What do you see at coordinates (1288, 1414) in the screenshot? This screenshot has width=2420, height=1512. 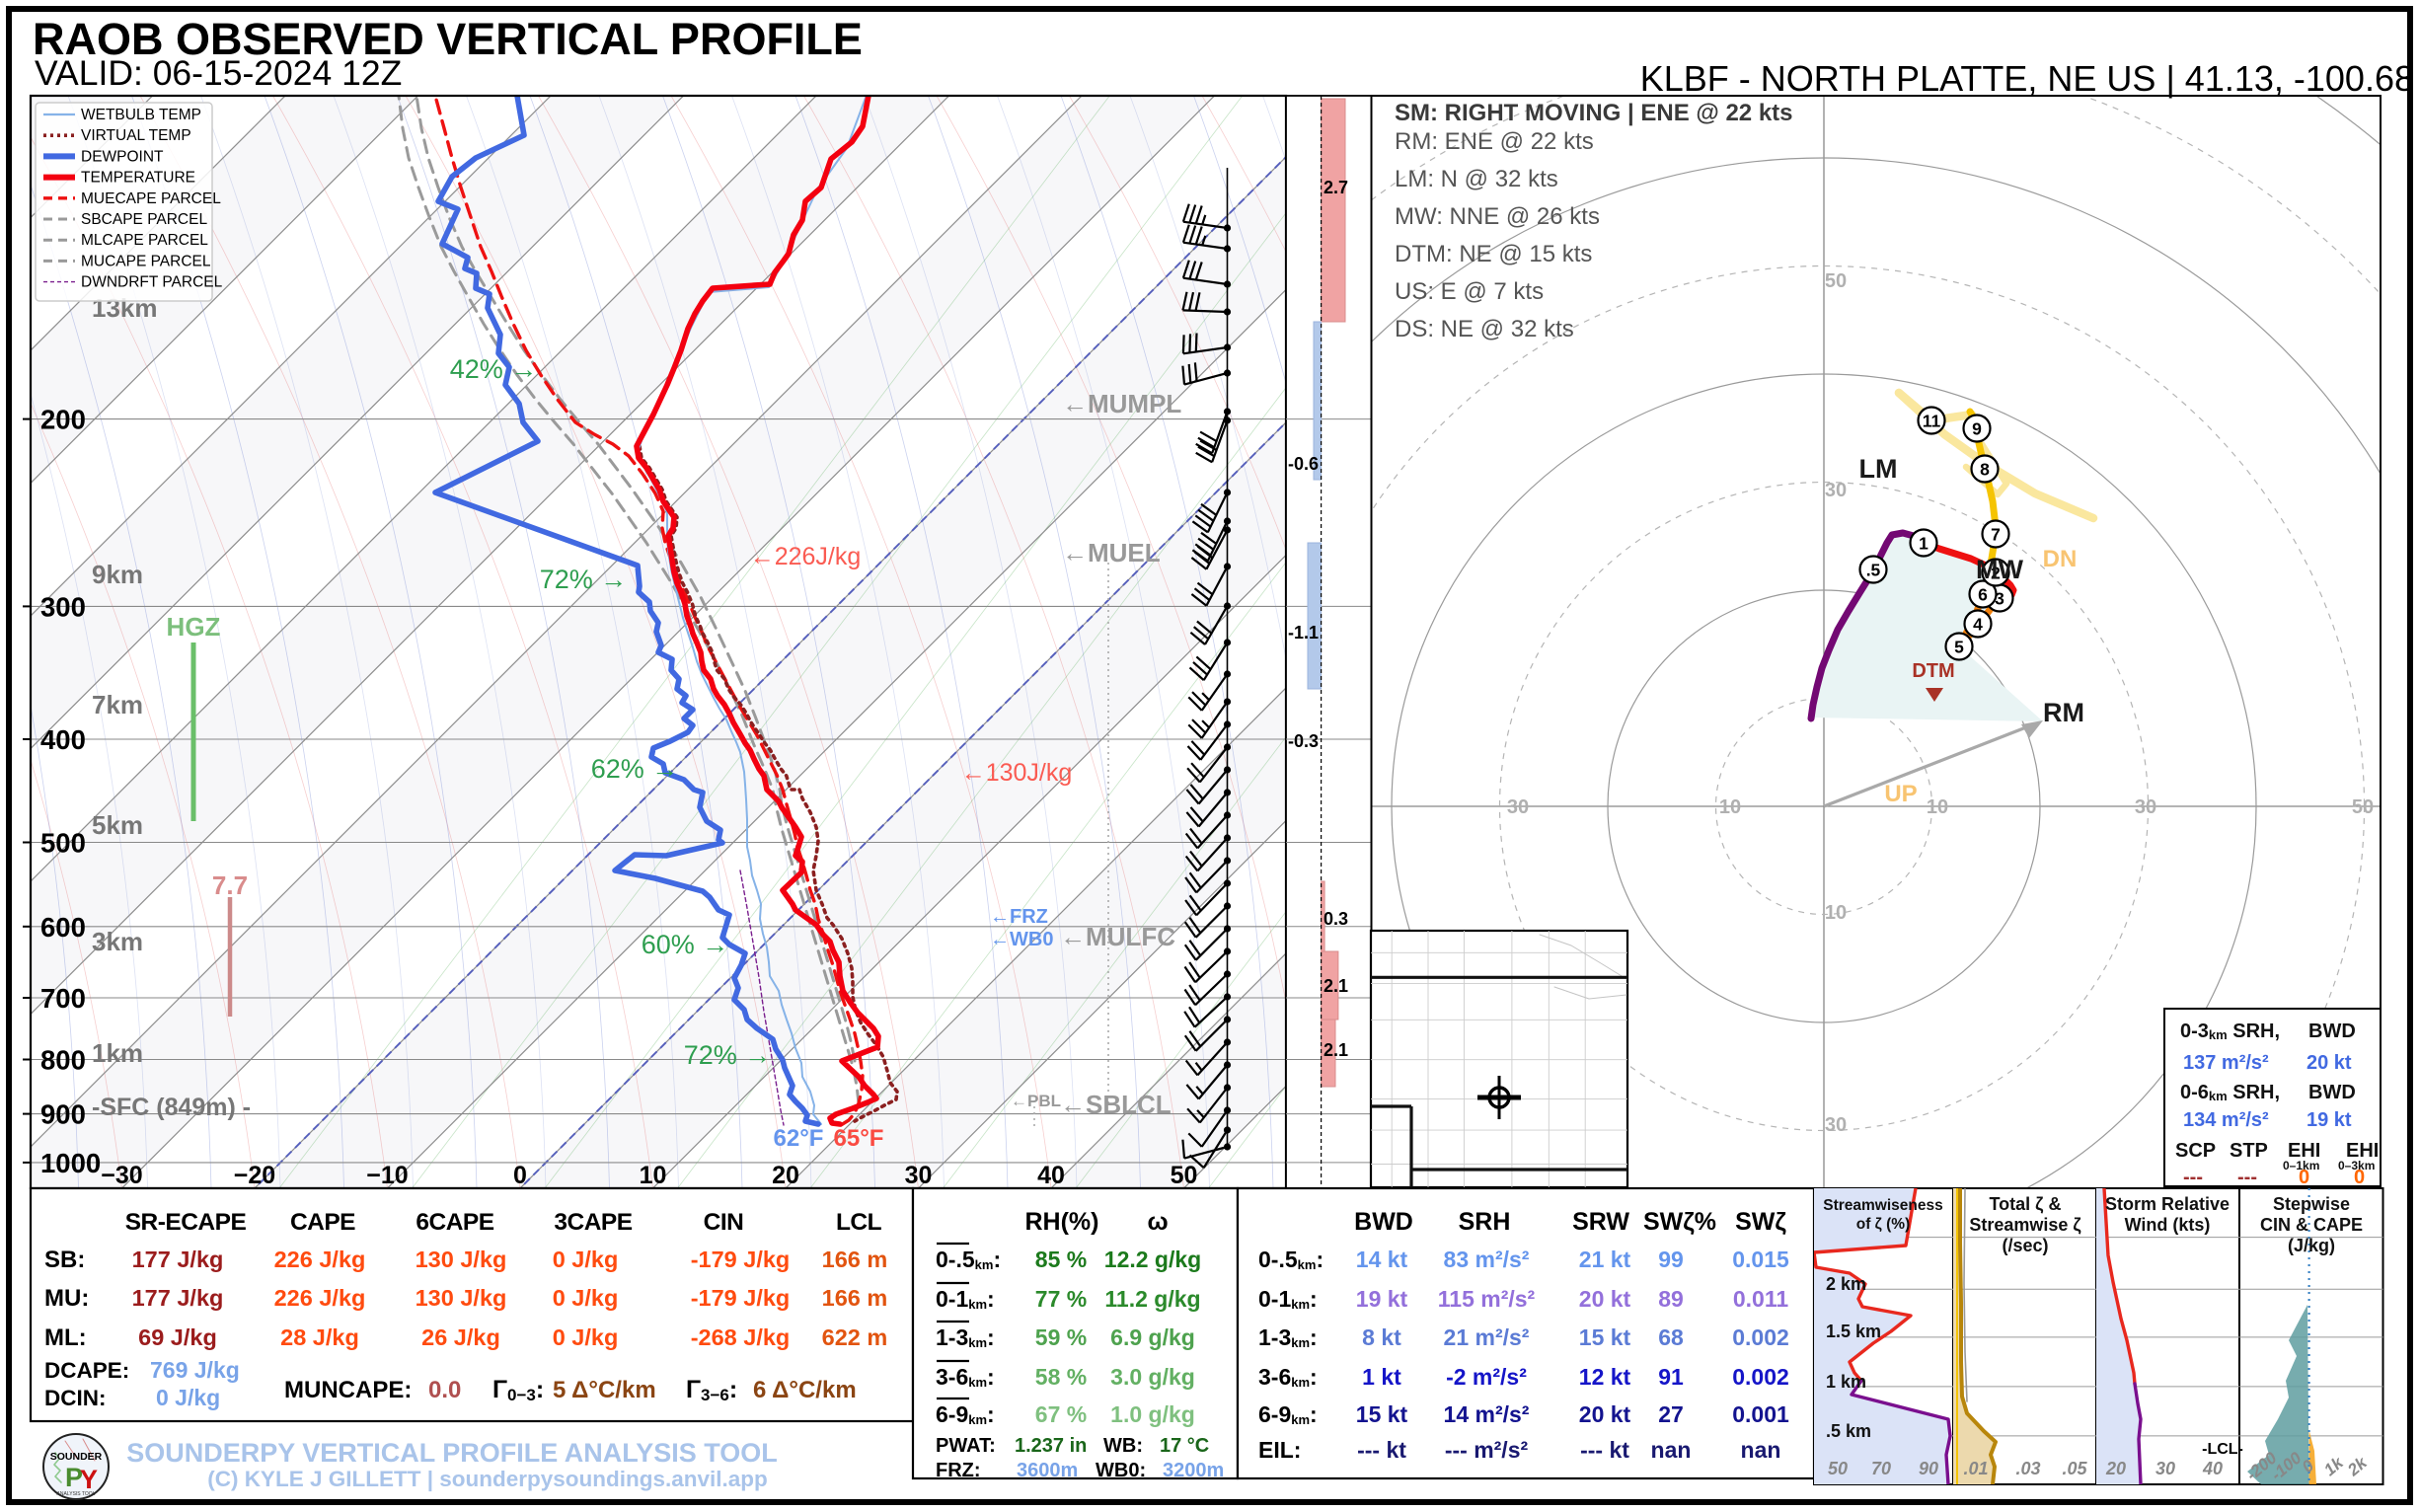 I see `svg-text: 6-9km:` at bounding box center [1288, 1414].